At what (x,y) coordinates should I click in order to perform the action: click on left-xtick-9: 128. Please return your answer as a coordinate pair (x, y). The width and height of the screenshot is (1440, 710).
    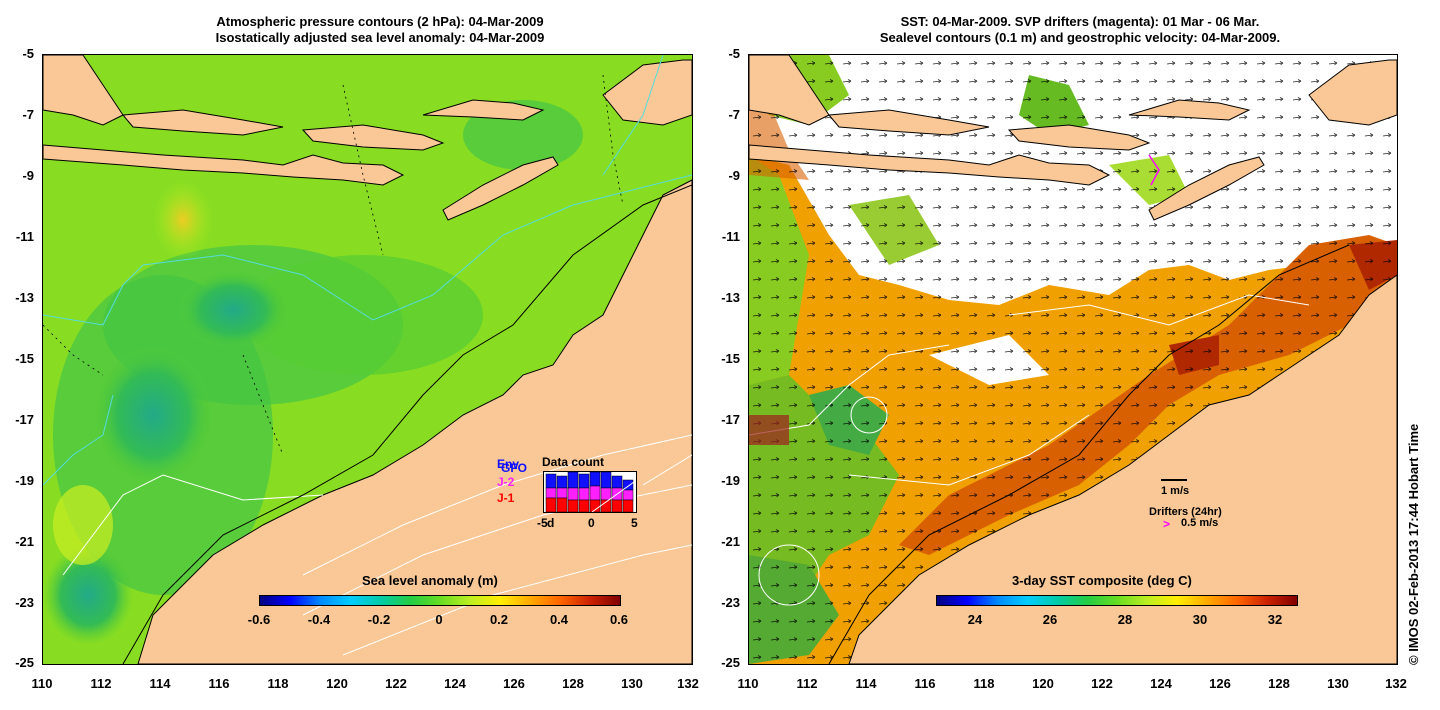
    Looking at the image, I should click on (573, 683).